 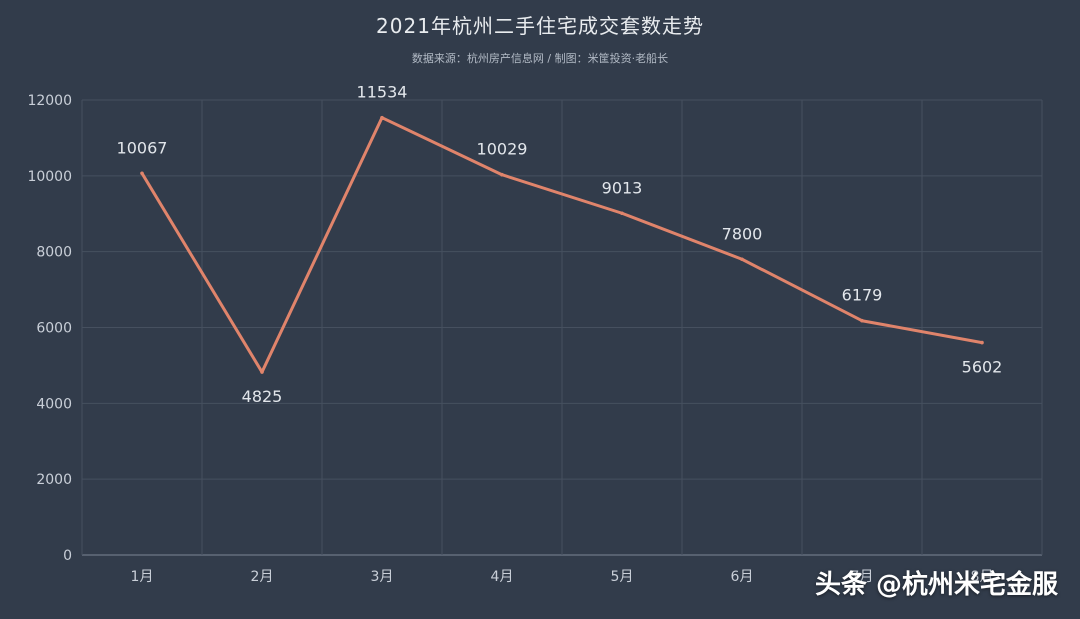 I want to click on watermark: 头条 @杭州米宅金服, so click(x=936, y=585).